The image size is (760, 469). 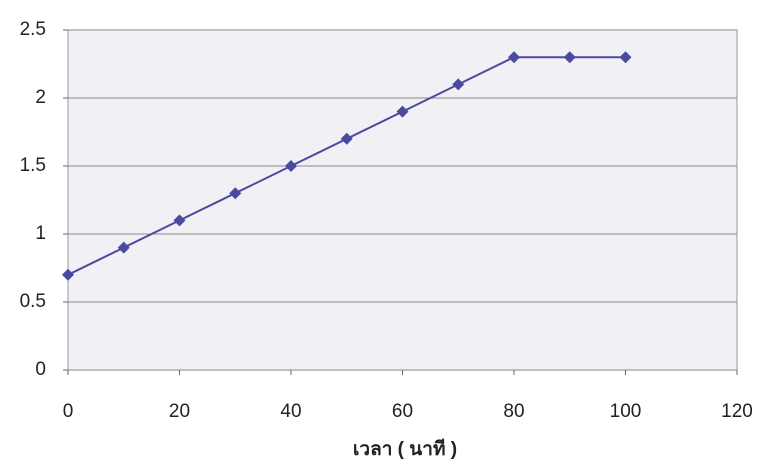 What do you see at coordinates (40, 369) in the screenshot?
I see `y-tick-label: 0` at bounding box center [40, 369].